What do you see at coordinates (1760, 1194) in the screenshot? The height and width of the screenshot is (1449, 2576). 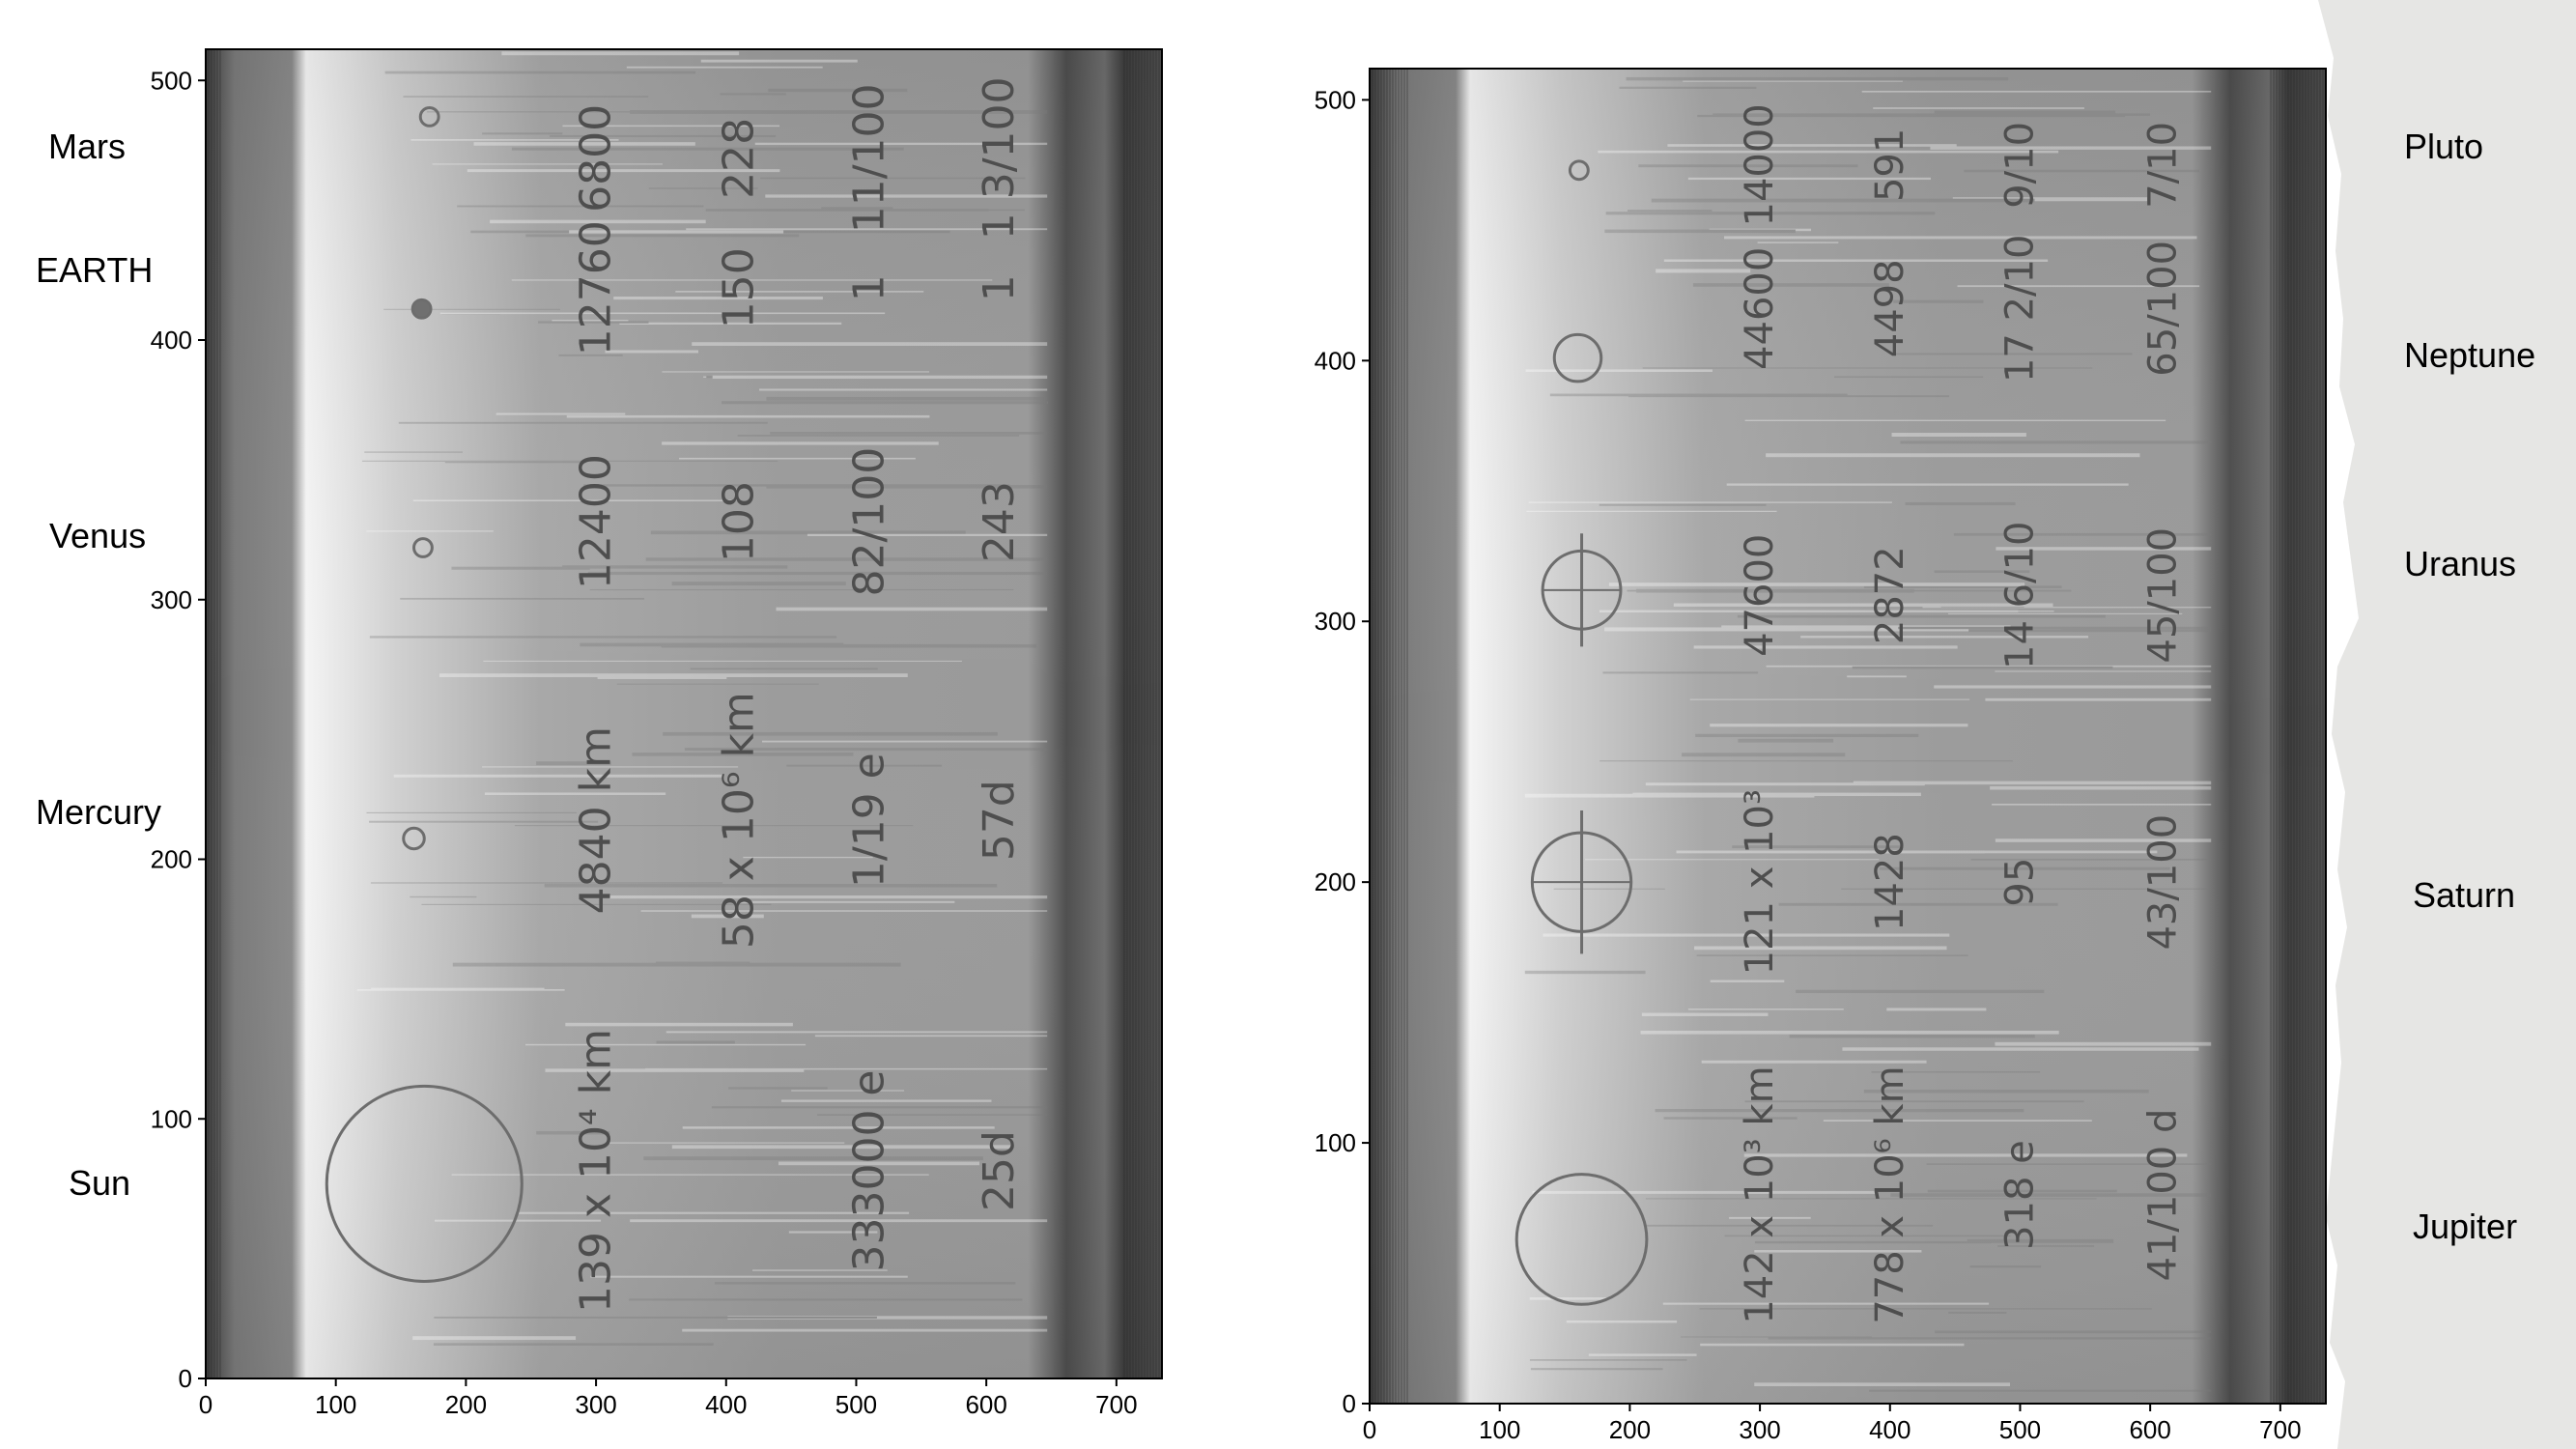 I see `value-jupiter-diameter: 142 x 10³ km` at bounding box center [1760, 1194].